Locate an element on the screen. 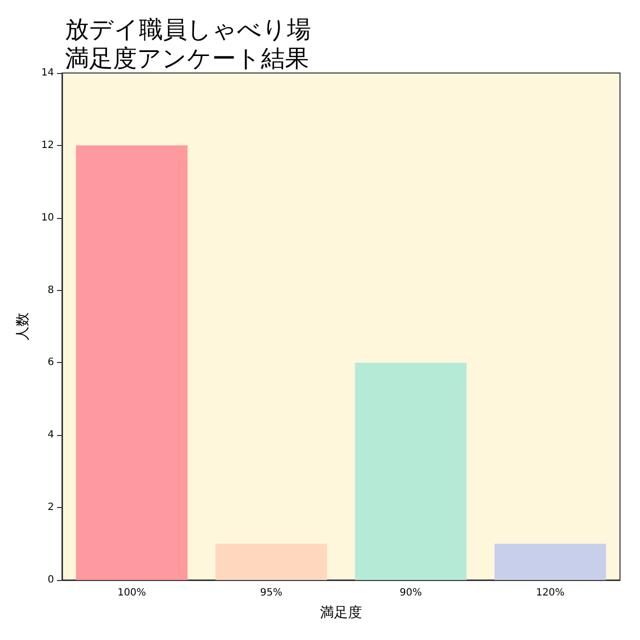  x-tick-label: 90% is located at coordinates (411, 593).